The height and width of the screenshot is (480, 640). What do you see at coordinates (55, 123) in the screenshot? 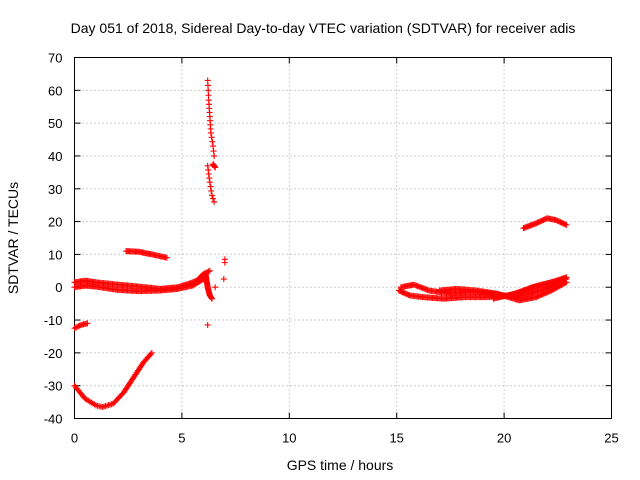
I see `y-tick-label: 50` at bounding box center [55, 123].